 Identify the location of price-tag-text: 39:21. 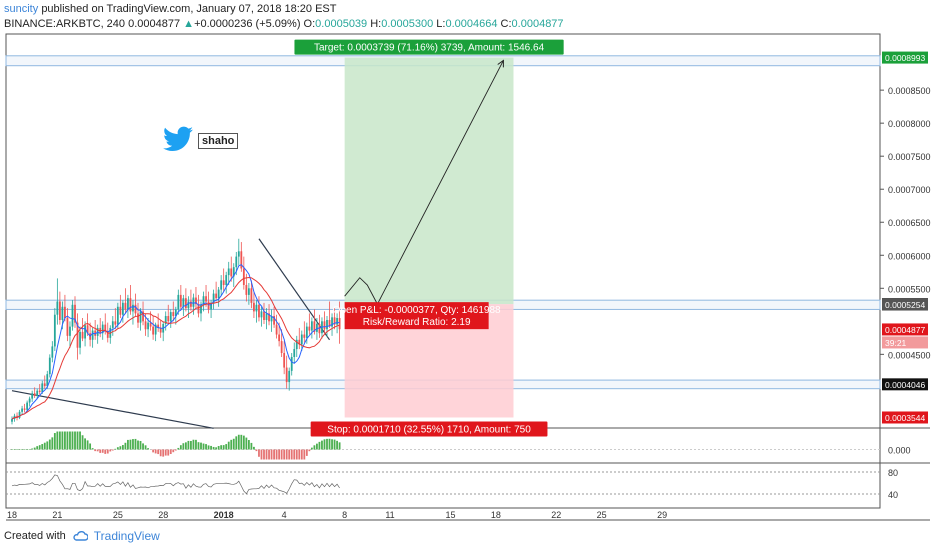
(896, 343).